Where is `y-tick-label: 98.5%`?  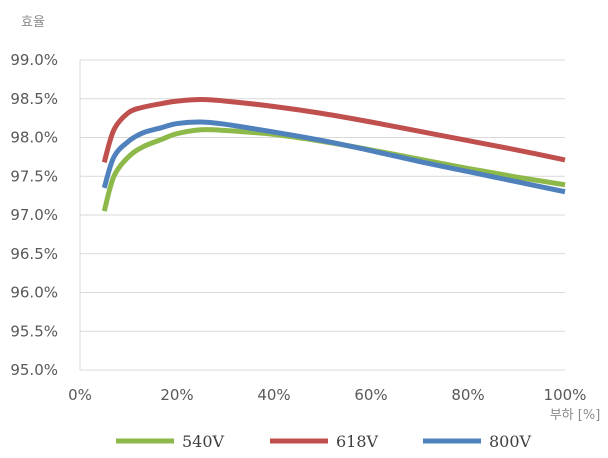
y-tick-label: 98.5% is located at coordinates (34, 99).